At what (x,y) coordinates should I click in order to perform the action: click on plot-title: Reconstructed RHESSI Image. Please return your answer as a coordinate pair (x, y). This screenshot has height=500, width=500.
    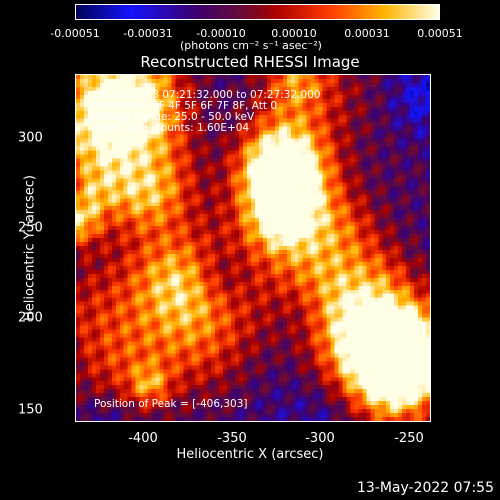
    Looking at the image, I should click on (250, 62).